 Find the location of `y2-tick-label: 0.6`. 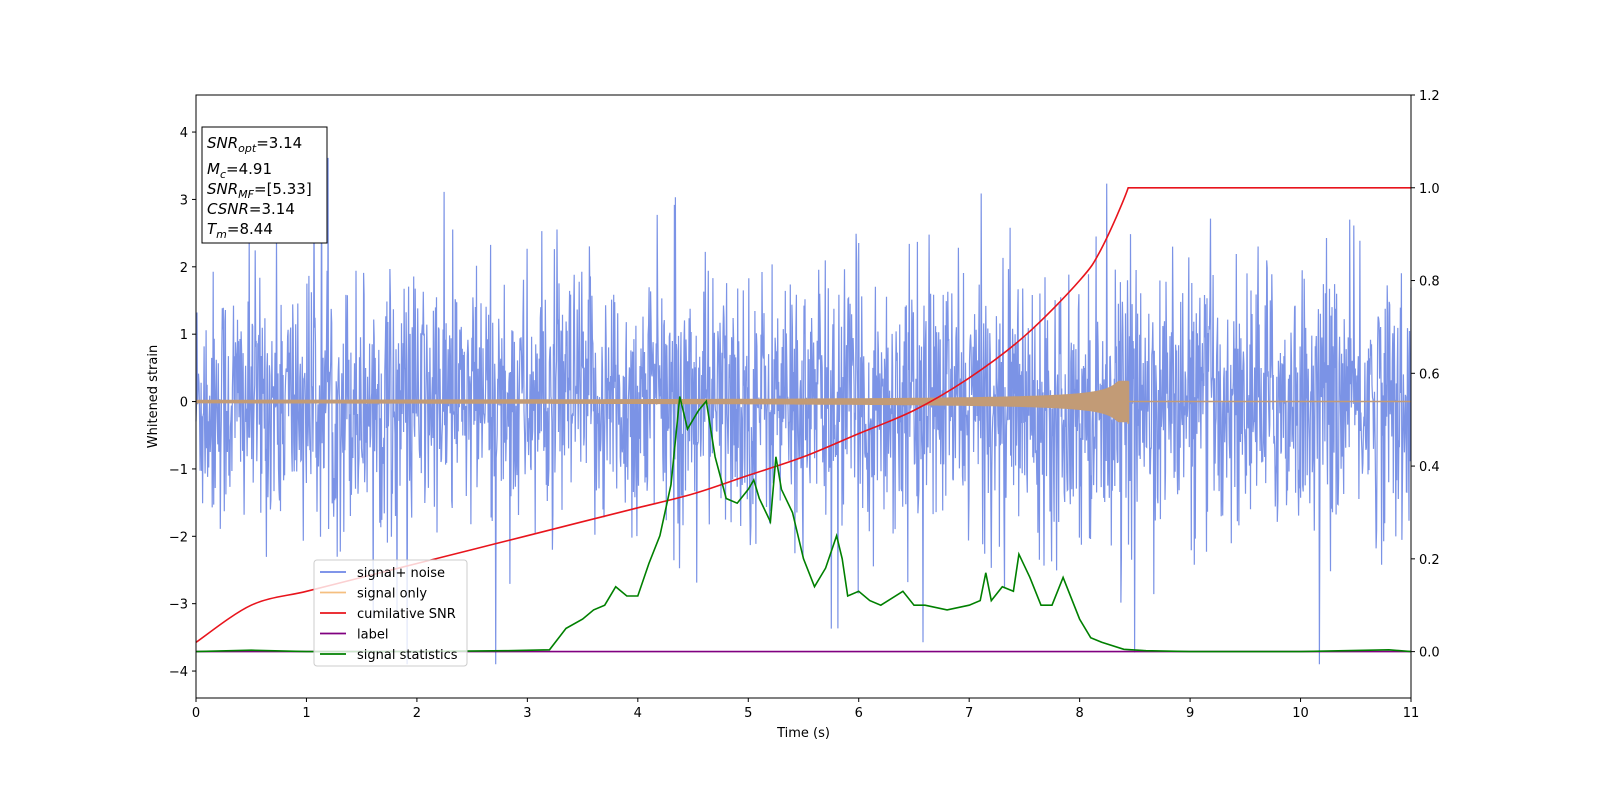

y2-tick-label: 0.6 is located at coordinates (1429, 374).